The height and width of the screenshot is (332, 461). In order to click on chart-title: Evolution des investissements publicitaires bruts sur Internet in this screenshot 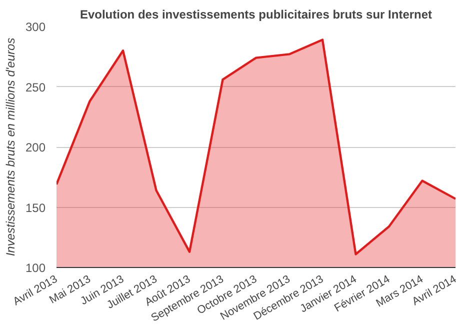, I will do `click(256, 15)`.